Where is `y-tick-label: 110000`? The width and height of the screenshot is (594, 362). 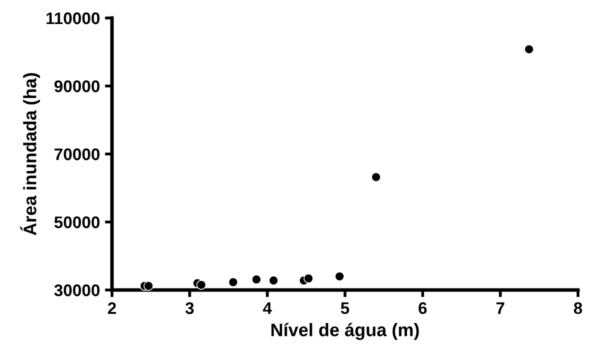
y-tick-label: 110000 is located at coordinates (73, 18).